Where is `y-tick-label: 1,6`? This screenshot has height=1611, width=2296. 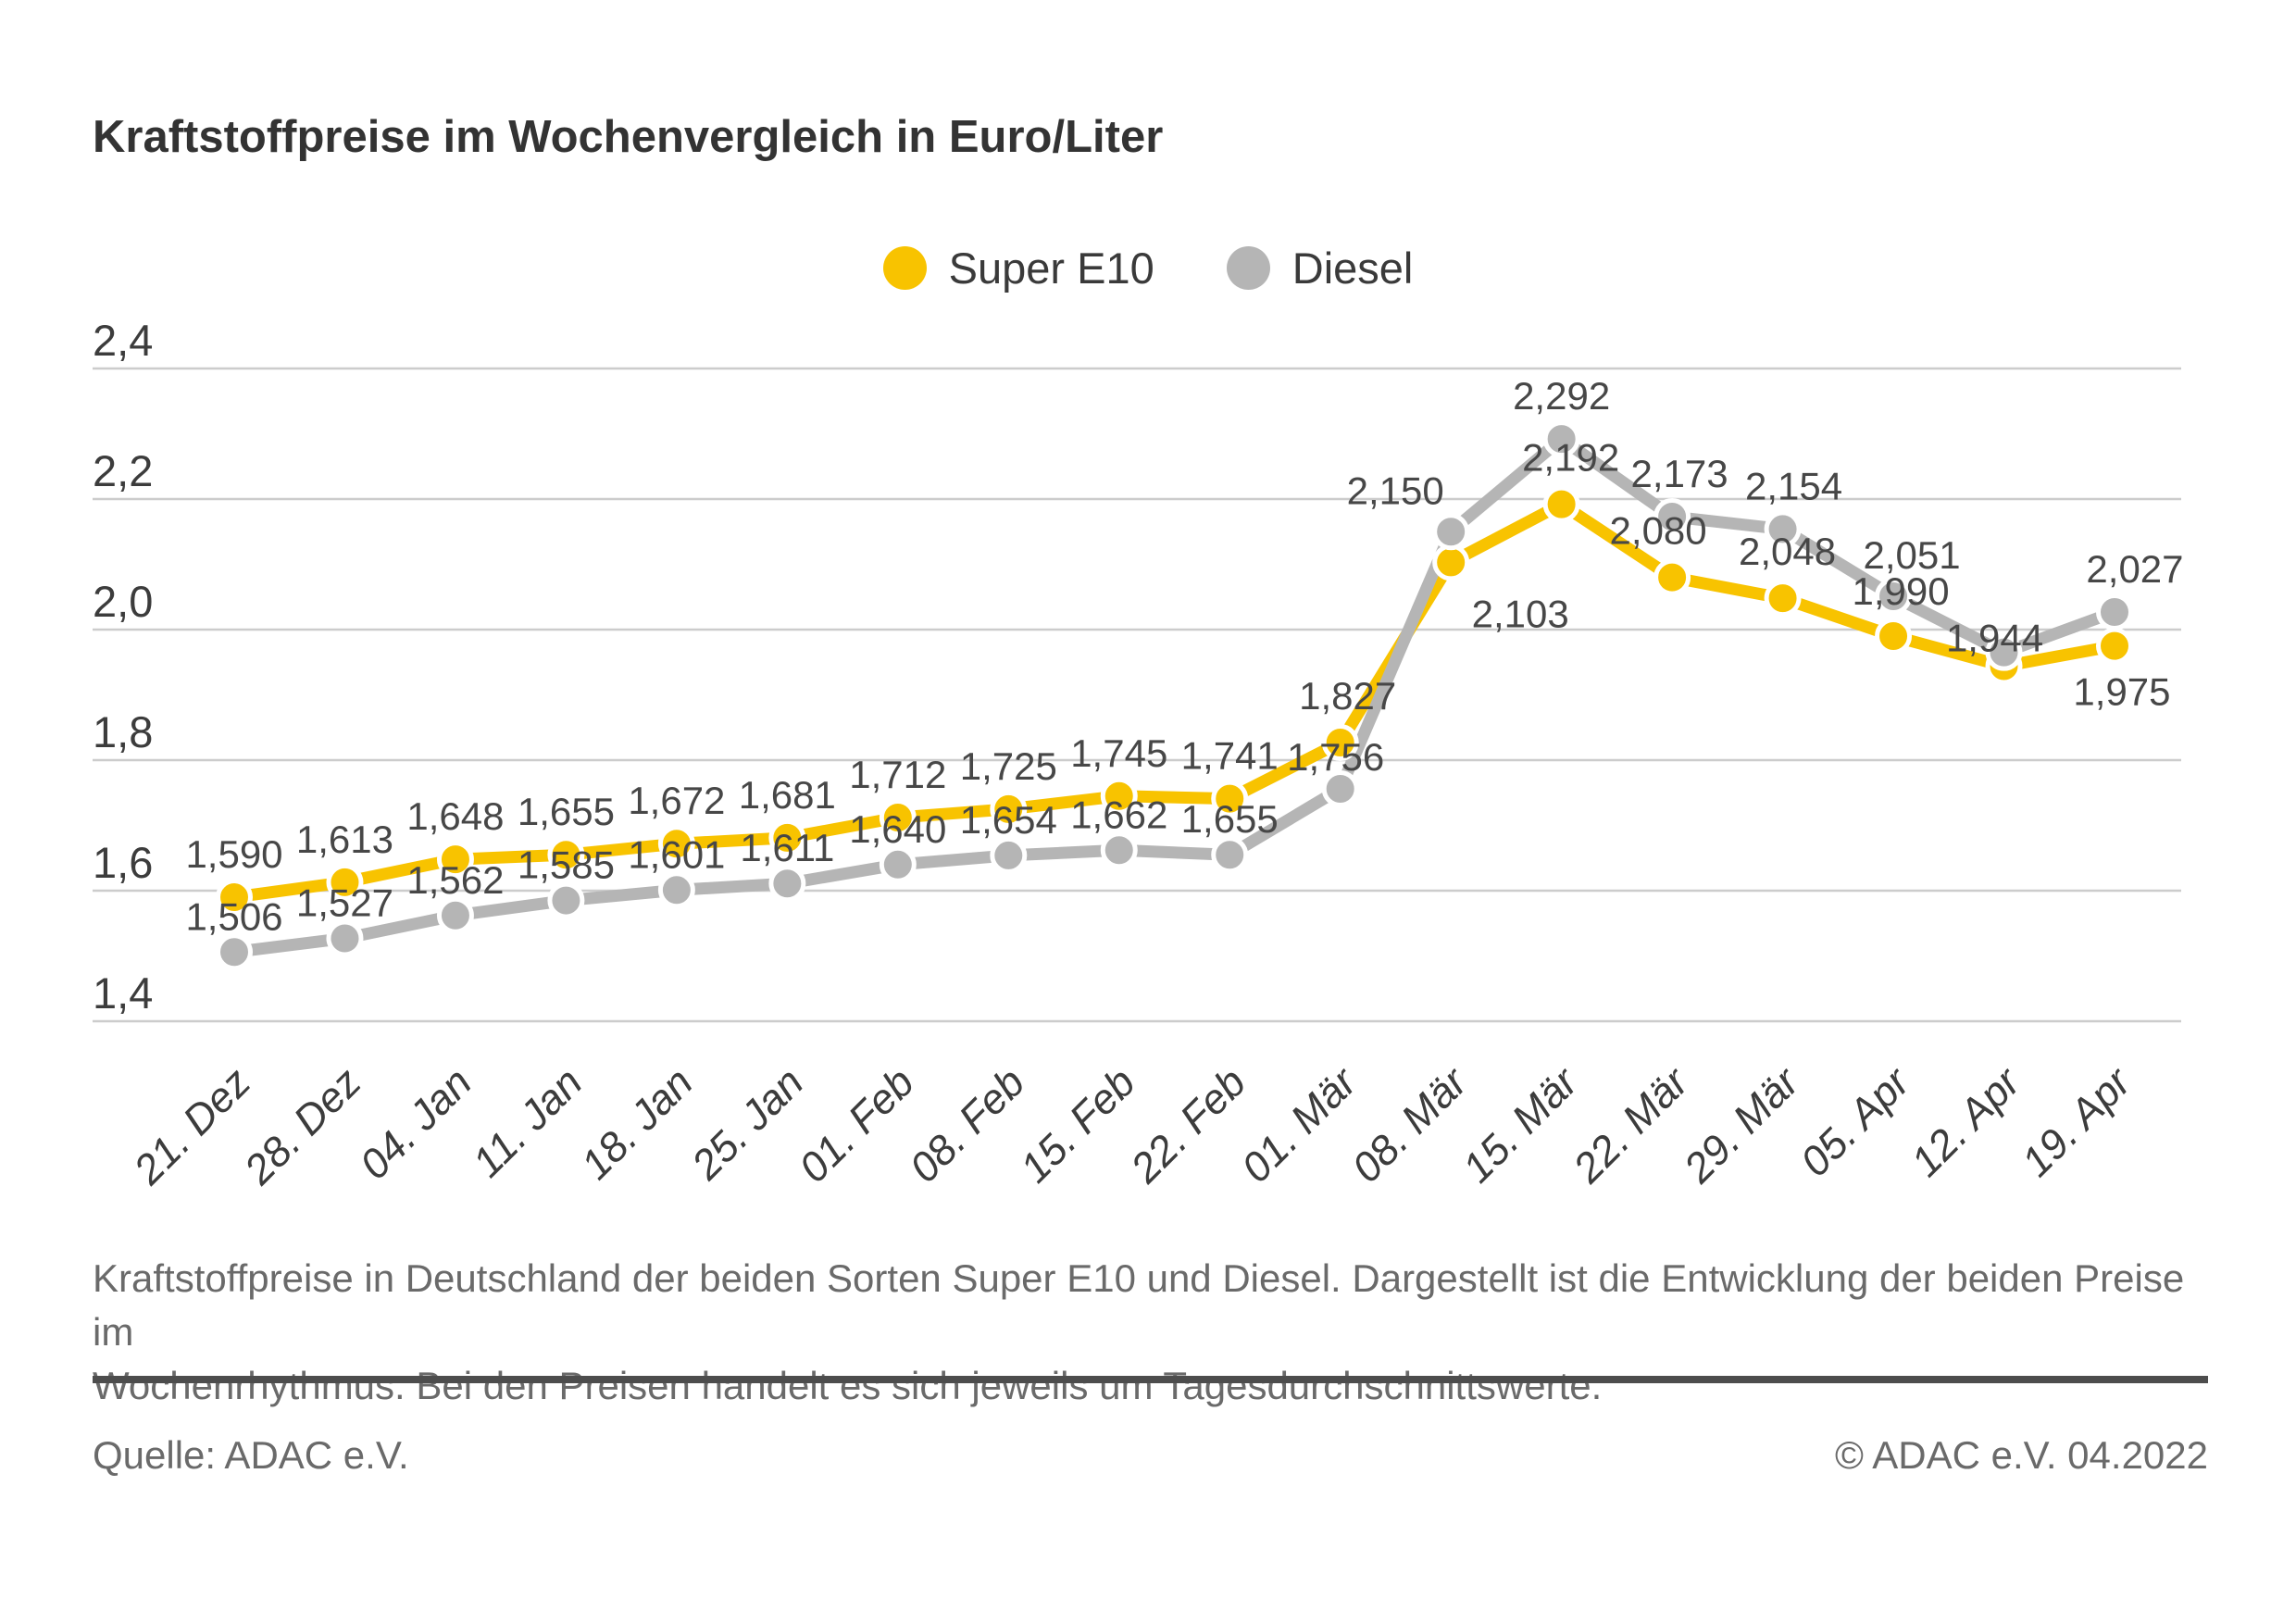
y-tick-label: 1,6 is located at coordinates (123, 862).